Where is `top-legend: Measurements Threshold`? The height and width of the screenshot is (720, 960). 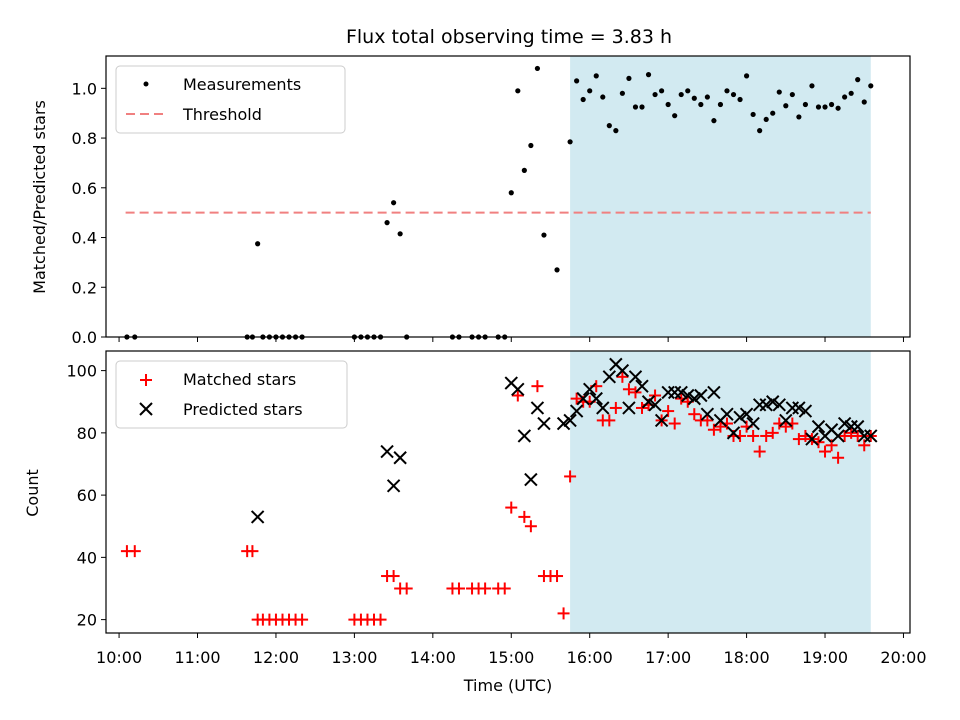
top-legend: Measurements Threshold is located at coordinates (230, 99).